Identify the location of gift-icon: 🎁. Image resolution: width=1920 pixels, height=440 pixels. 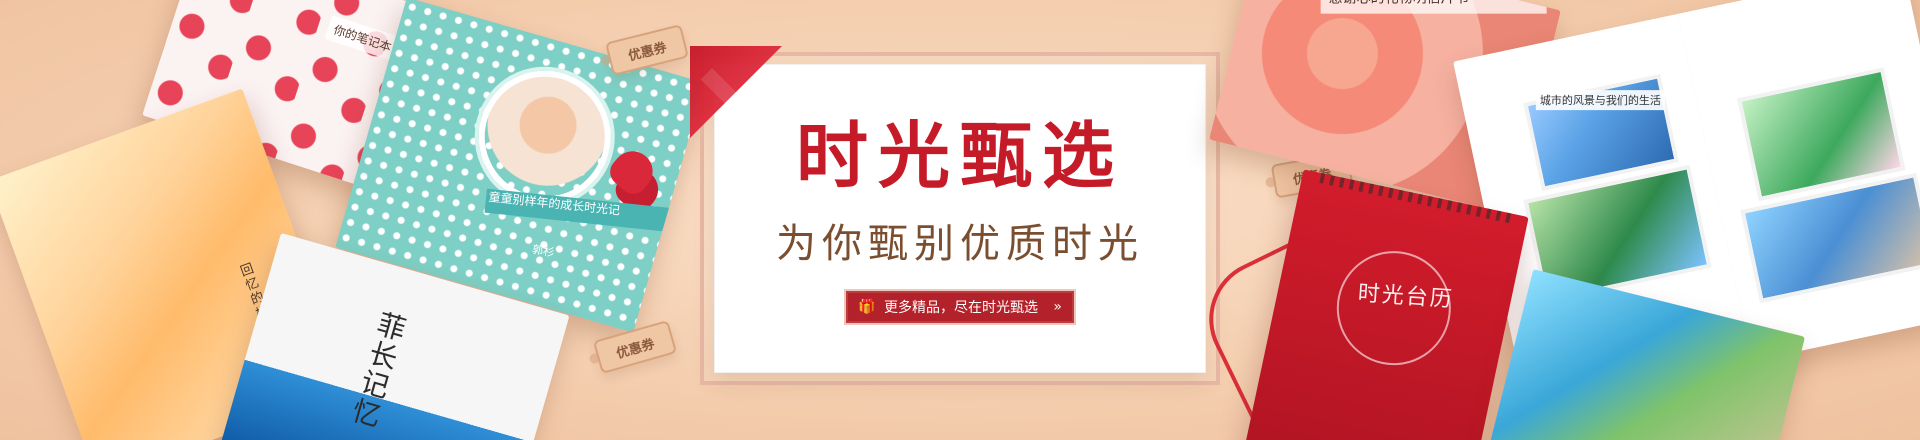
(867, 307).